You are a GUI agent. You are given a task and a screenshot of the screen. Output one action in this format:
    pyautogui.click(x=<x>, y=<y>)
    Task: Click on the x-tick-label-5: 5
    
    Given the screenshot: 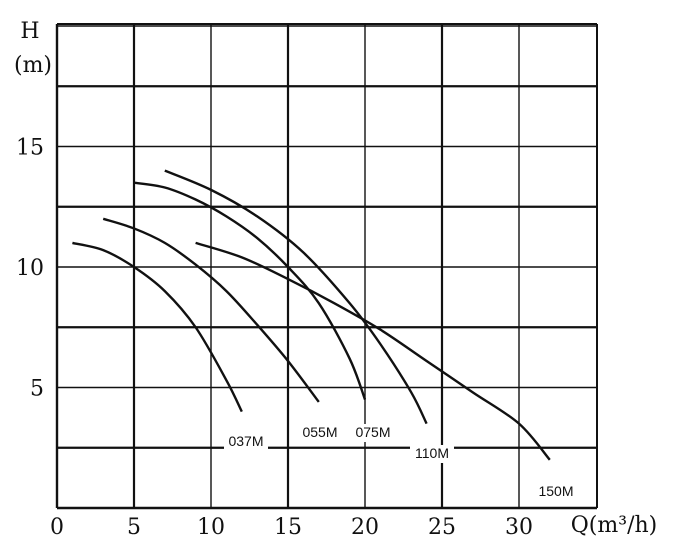 What is the action you would take?
    pyautogui.click(x=134, y=527)
    